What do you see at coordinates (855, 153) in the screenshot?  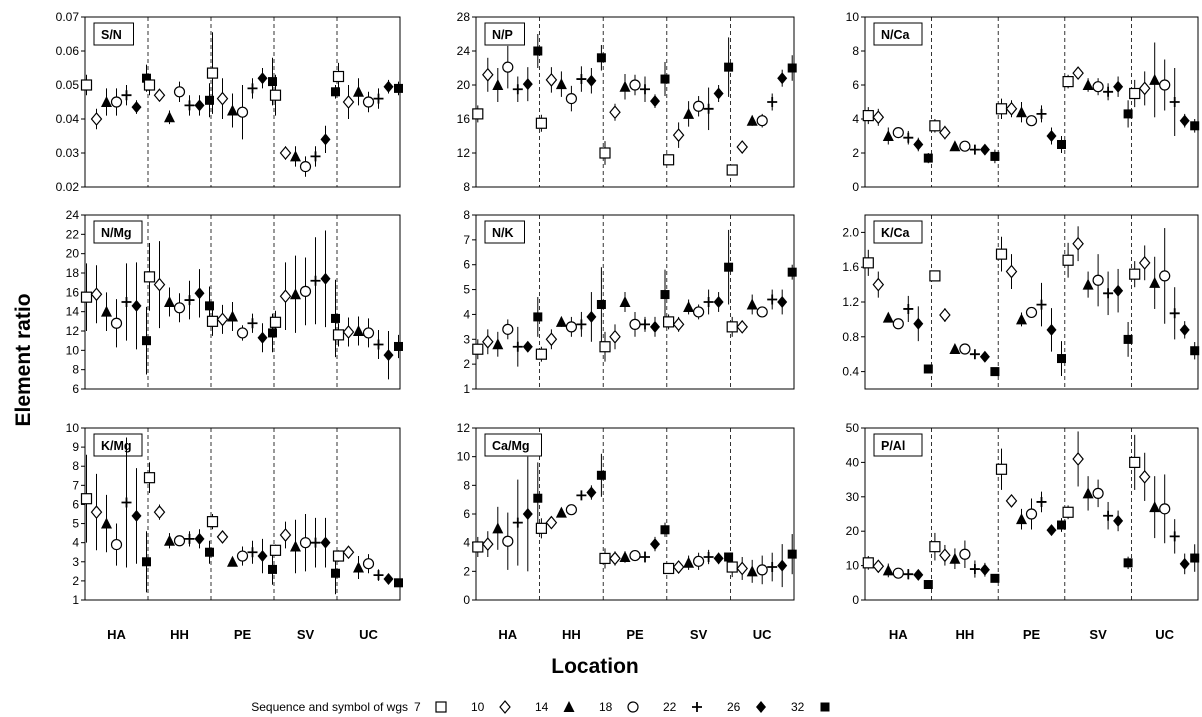 I see `y-tick-label: 2` at bounding box center [855, 153].